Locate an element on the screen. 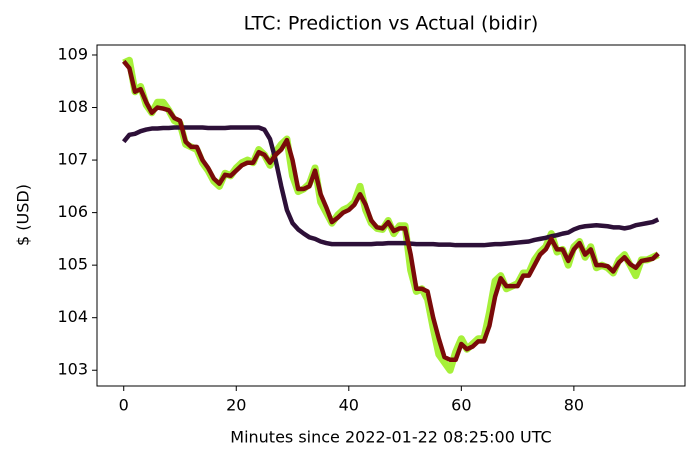 The width and height of the screenshot is (693, 464). y-axis-label: $ (USD) is located at coordinates (23, 215).